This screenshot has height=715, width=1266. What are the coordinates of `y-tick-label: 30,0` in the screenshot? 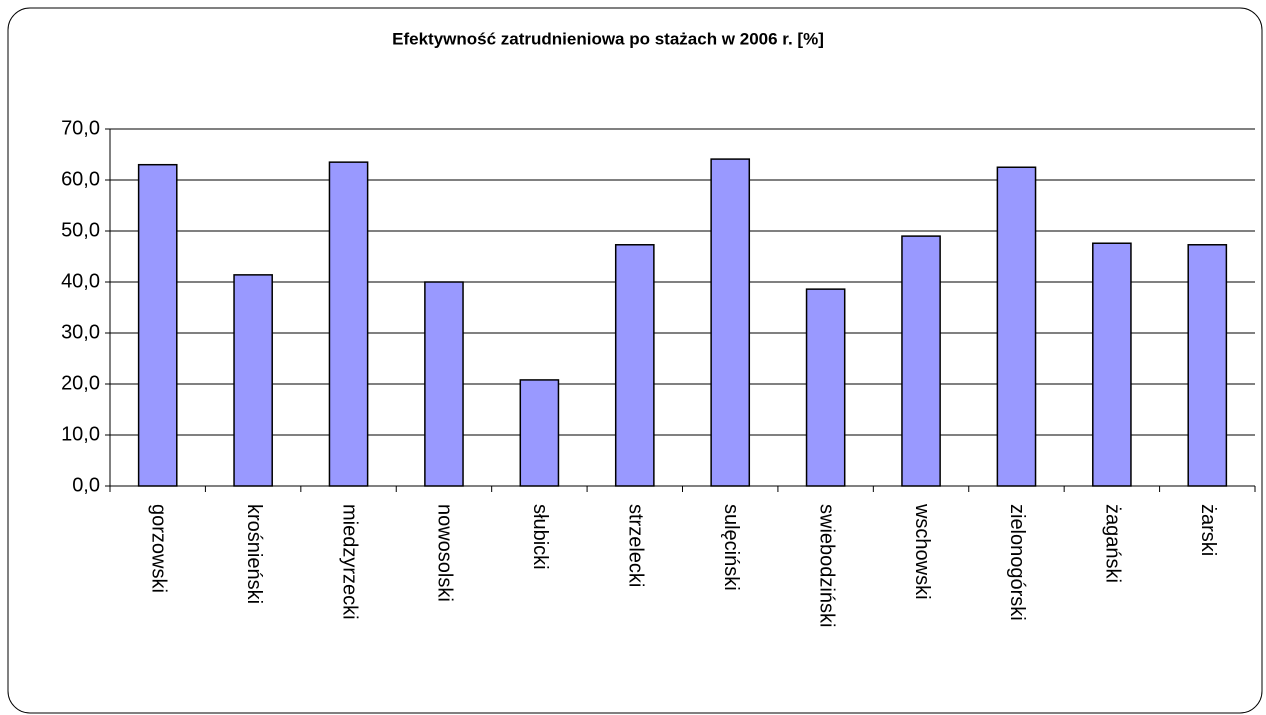 It's located at (80, 332).